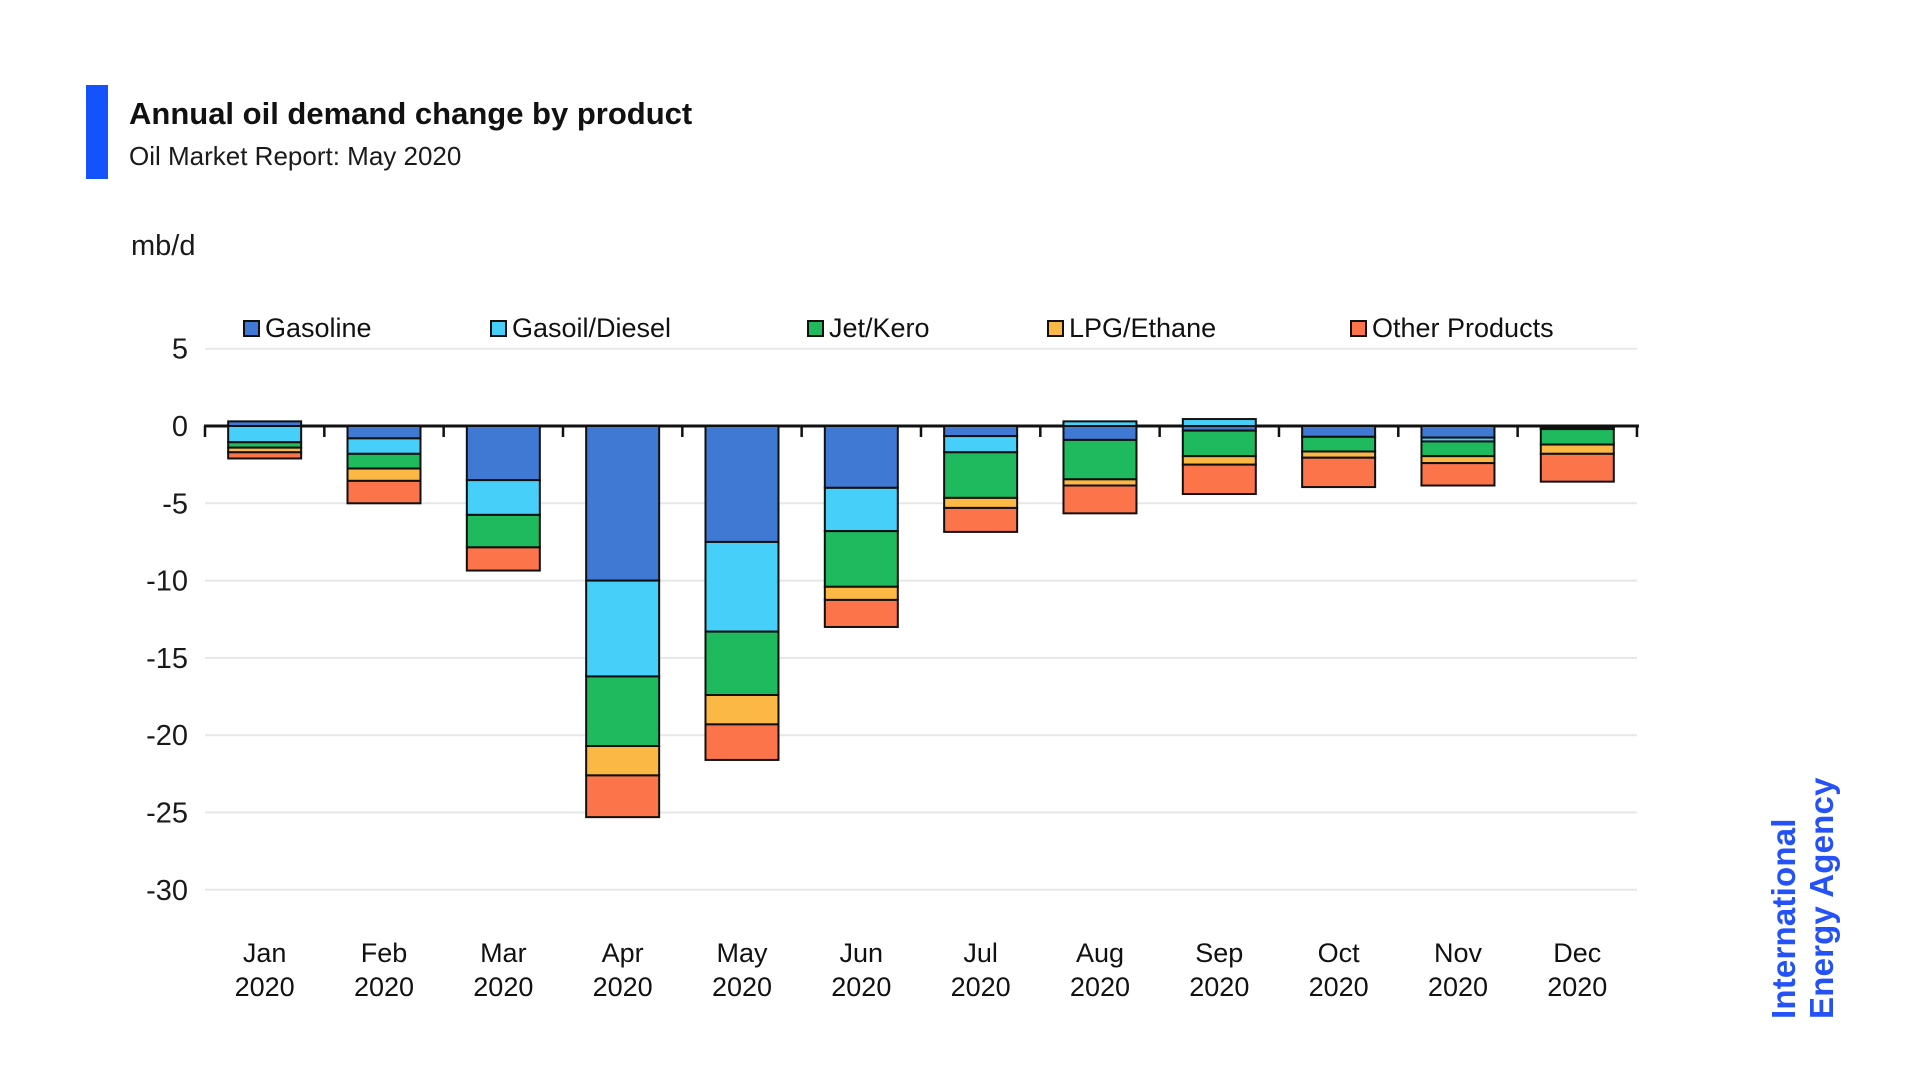 This screenshot has height=1080, width=1920. I want to click on chart-title: Annual oil demand change by product, so click(411, 113).